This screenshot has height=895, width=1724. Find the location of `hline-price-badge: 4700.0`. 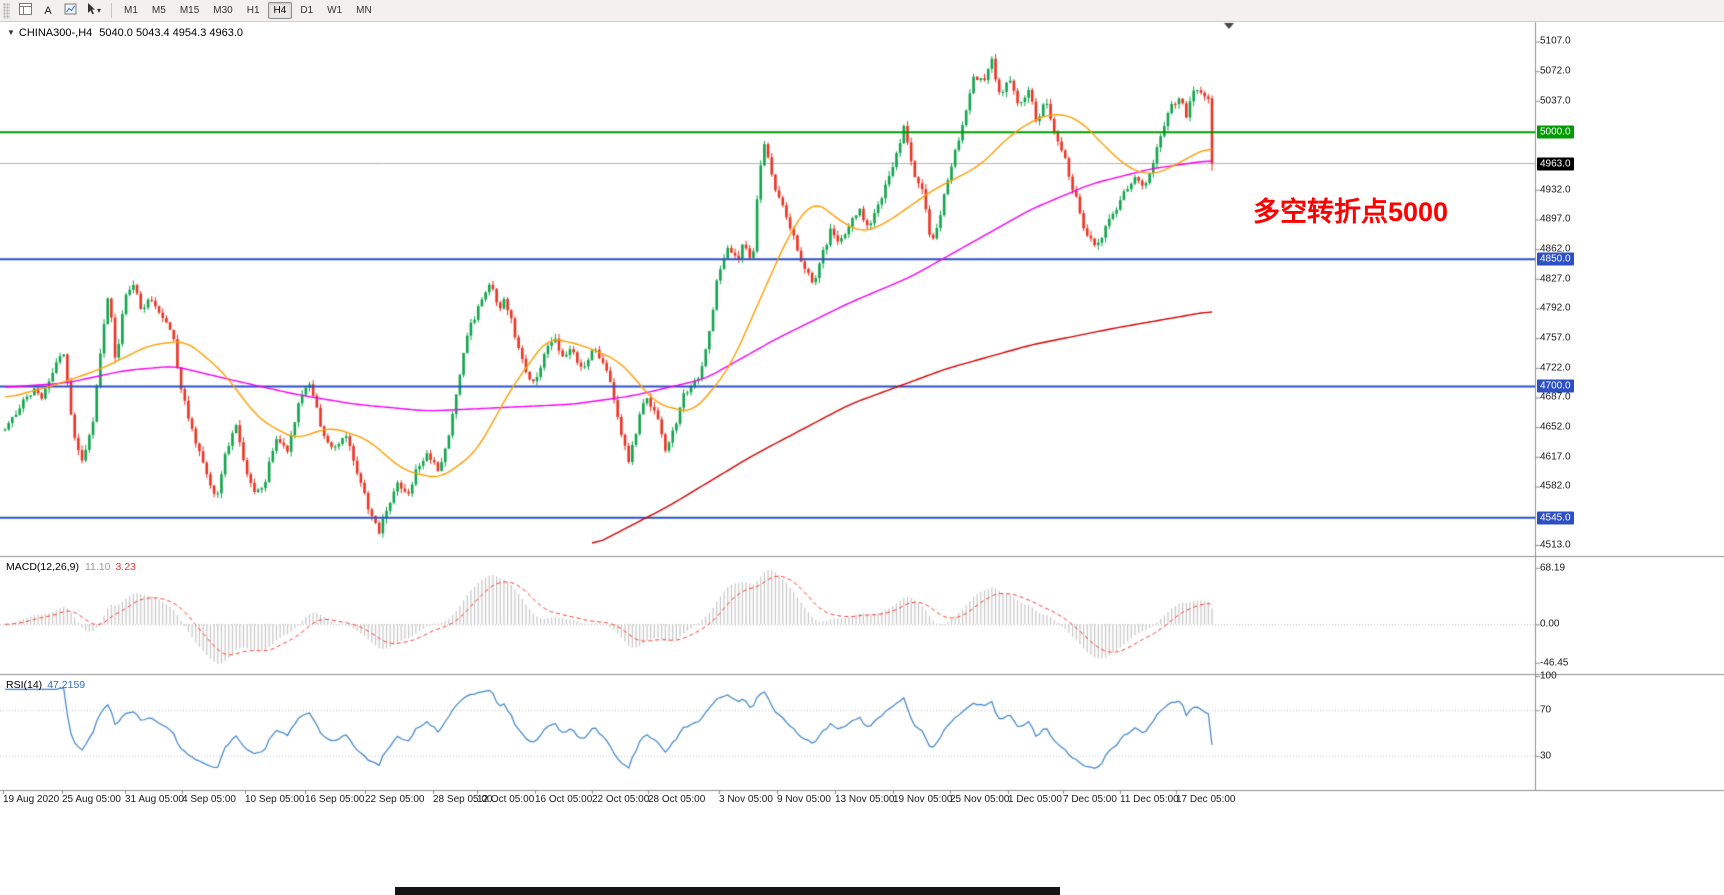

hline-price-badge: 4700.0 is located at coordinates (1555, 386).